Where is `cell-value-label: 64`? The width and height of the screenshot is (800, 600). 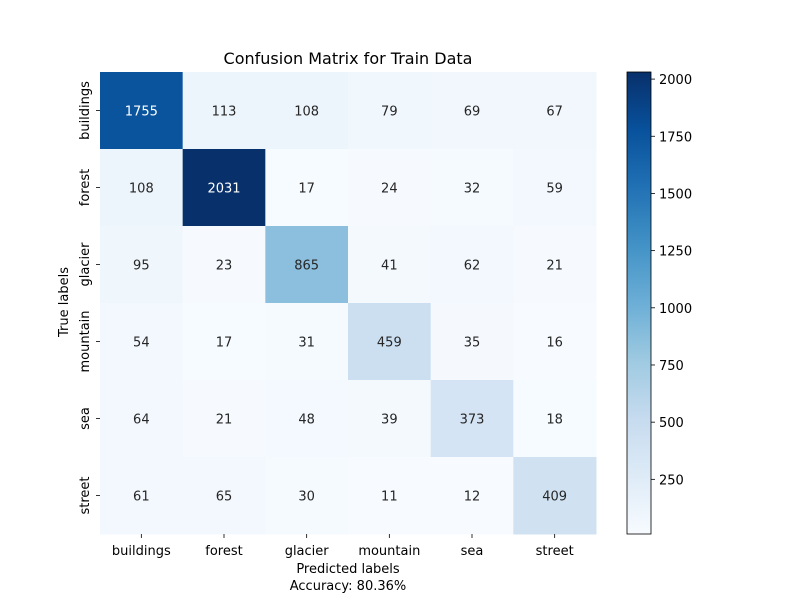
cell-value-label: 64 is located at coordinates (141, 420).